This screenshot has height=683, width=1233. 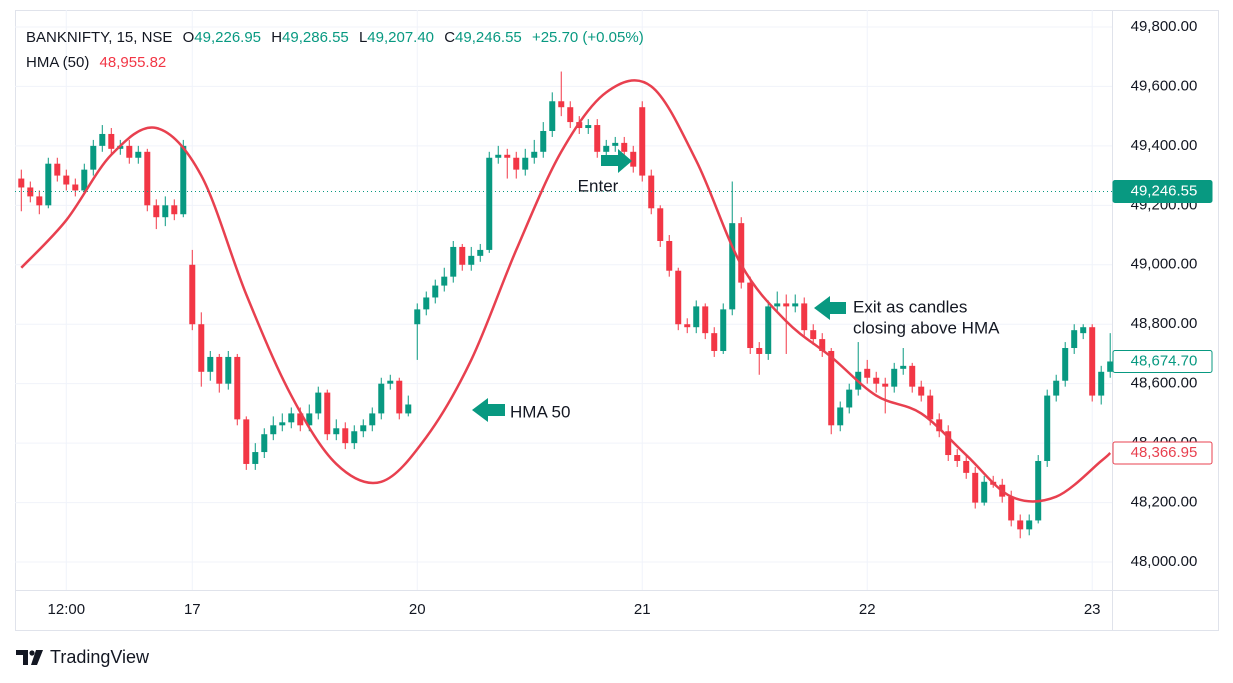 I want to click on y-tick-label: 49,000.00, so click(x=1164, y=264).